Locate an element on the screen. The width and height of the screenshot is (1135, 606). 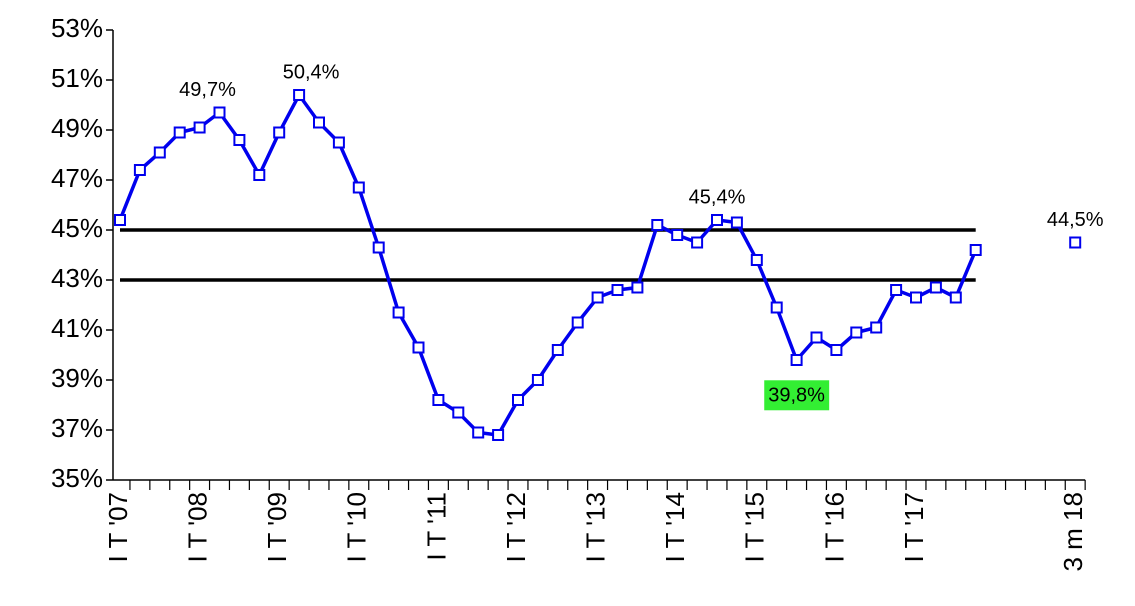
x-tick-label: I T '14 is located at coordinates (675, 527).